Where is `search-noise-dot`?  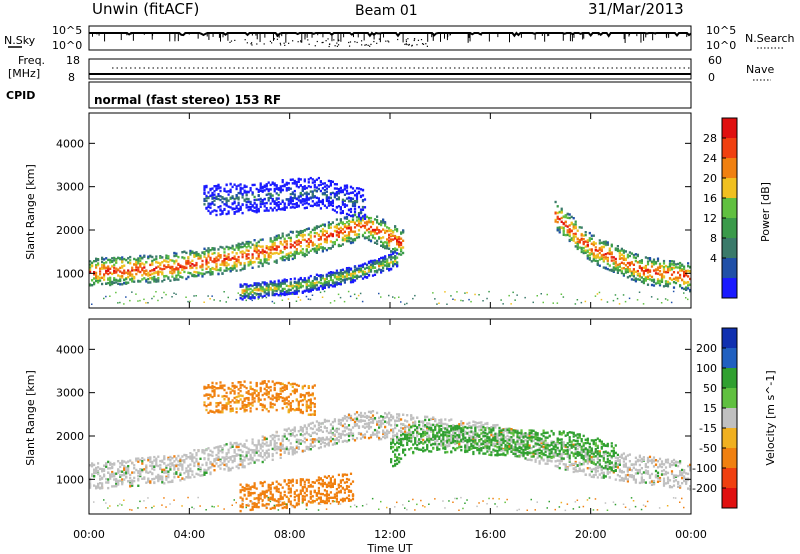 search-noise-dot is located at coordinates (414, 39).